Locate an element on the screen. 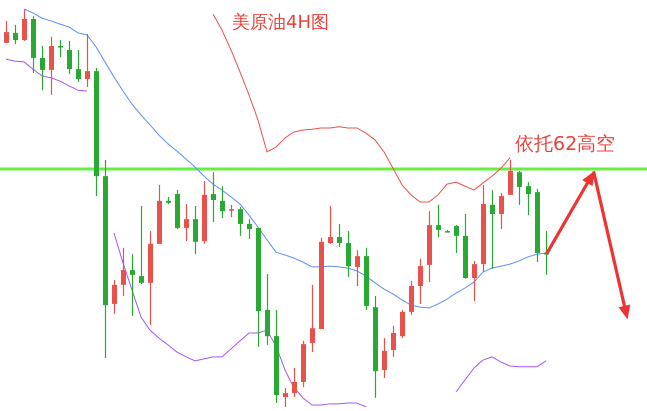  ref-line-label: 依托62高空 is located at coordinates (565, 144).